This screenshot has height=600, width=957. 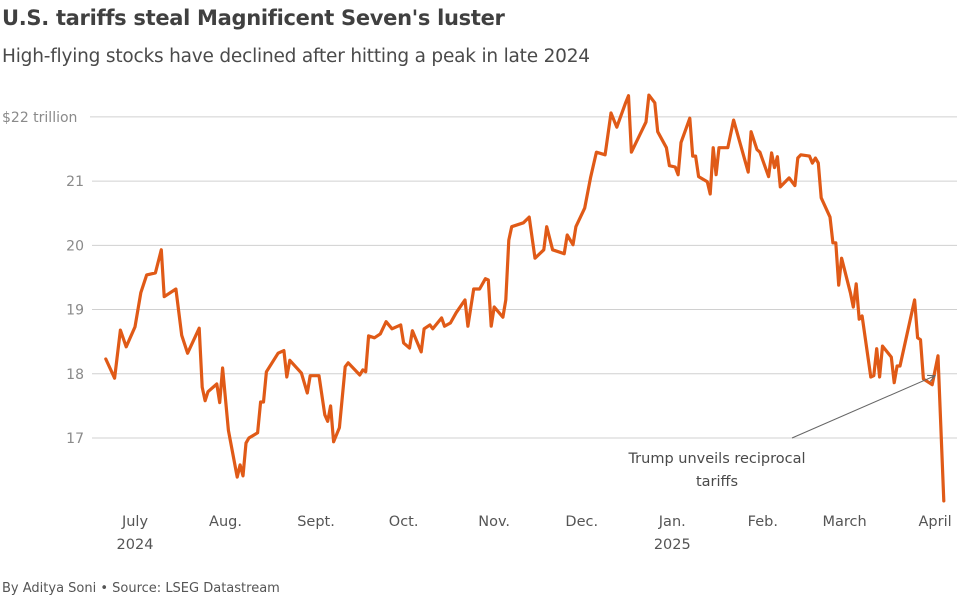 What do you see at coordinates (225, 522) in the screenshot?
I see `x-tick-label: Aug.` at bounding box center [225, 522].